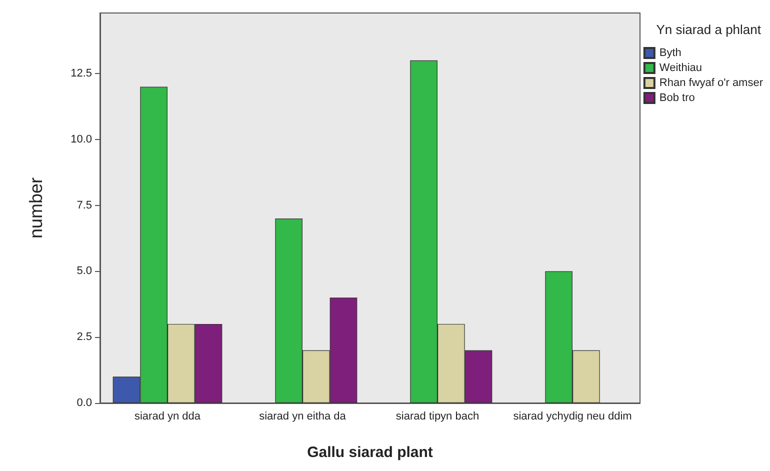 Image resolution: width=770 pixels, height=471 pixels. What do you see at coordinates (370, 452) in the screenshot?
I see `x-axis-title: Gallu siarad plant` at bounding box center [370, 452].